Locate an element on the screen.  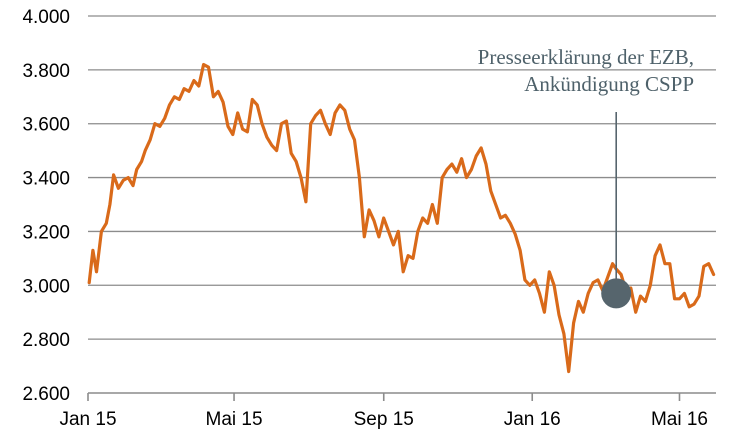
x-axis: Jan 15 Mai 15 Sep 15 Jan 16 Mai 16 is located at coordinates (387, 411).